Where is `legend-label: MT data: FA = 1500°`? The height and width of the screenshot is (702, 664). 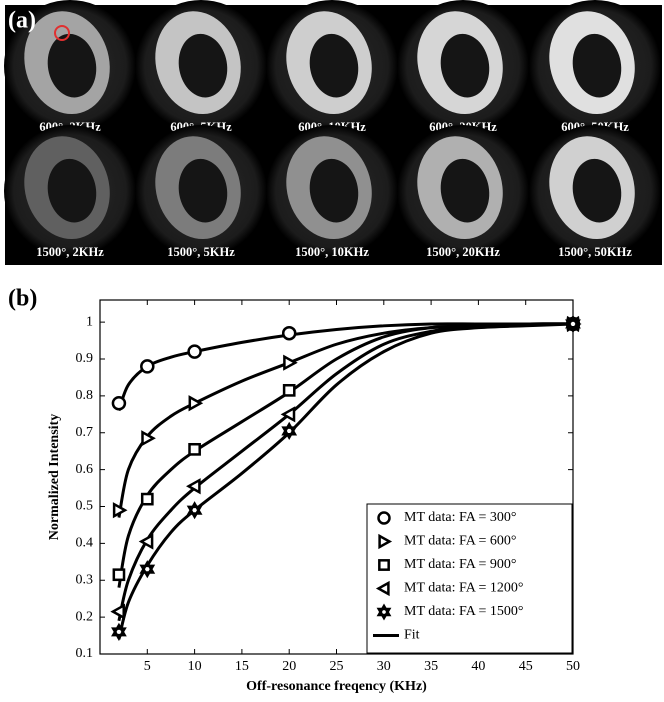
legend-label: MT data: FA = 1500° is located at coordinates (464, 611).